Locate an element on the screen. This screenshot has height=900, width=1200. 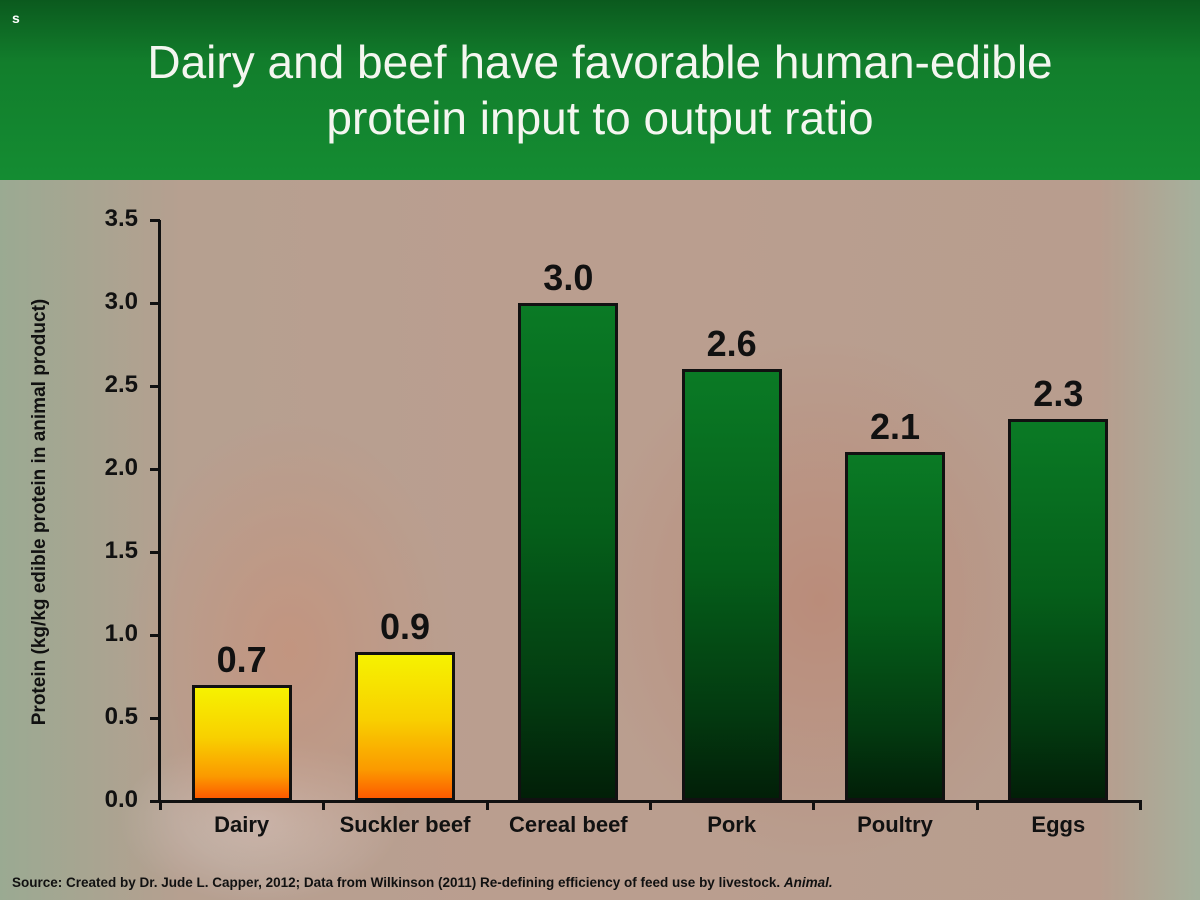
x-category-label: Poultry is located at coordinates (895, 824).